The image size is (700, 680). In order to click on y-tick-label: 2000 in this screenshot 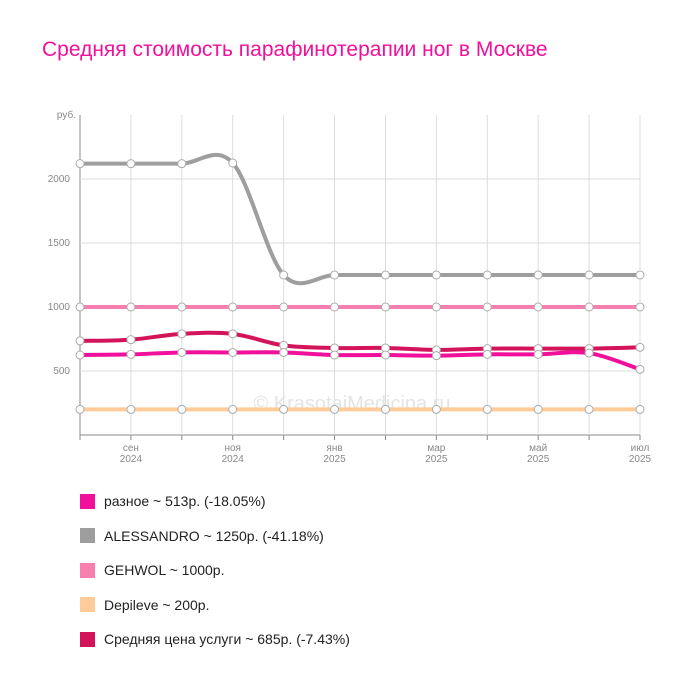, I will do `click(59, 179)`.